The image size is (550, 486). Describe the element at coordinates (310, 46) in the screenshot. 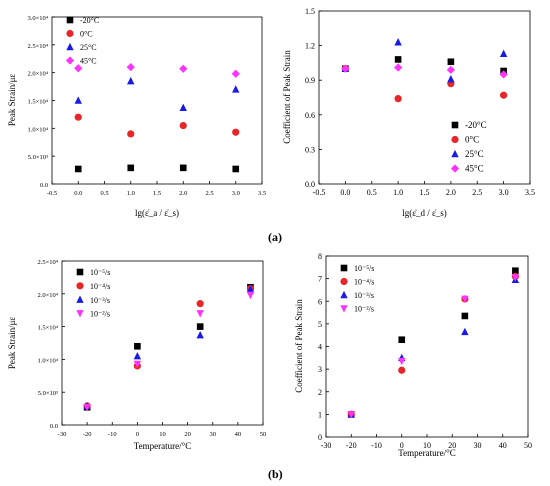

I see `y-tick-label: 1.2` at that location.